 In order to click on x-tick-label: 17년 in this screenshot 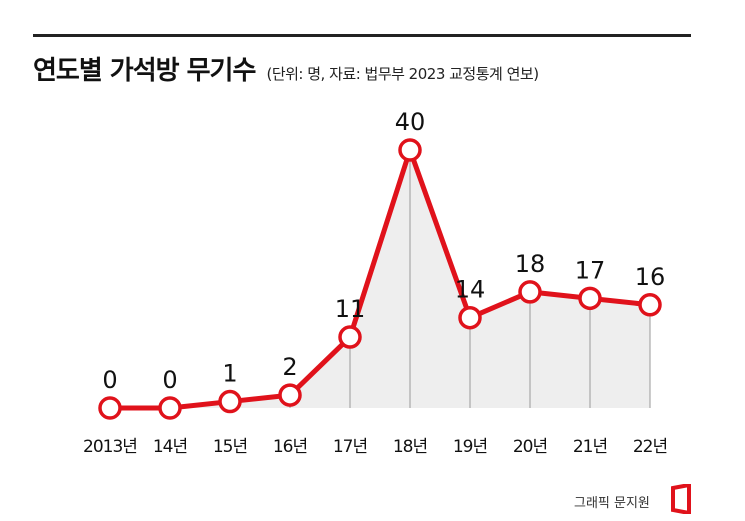, I will do `click(350, 447)`.